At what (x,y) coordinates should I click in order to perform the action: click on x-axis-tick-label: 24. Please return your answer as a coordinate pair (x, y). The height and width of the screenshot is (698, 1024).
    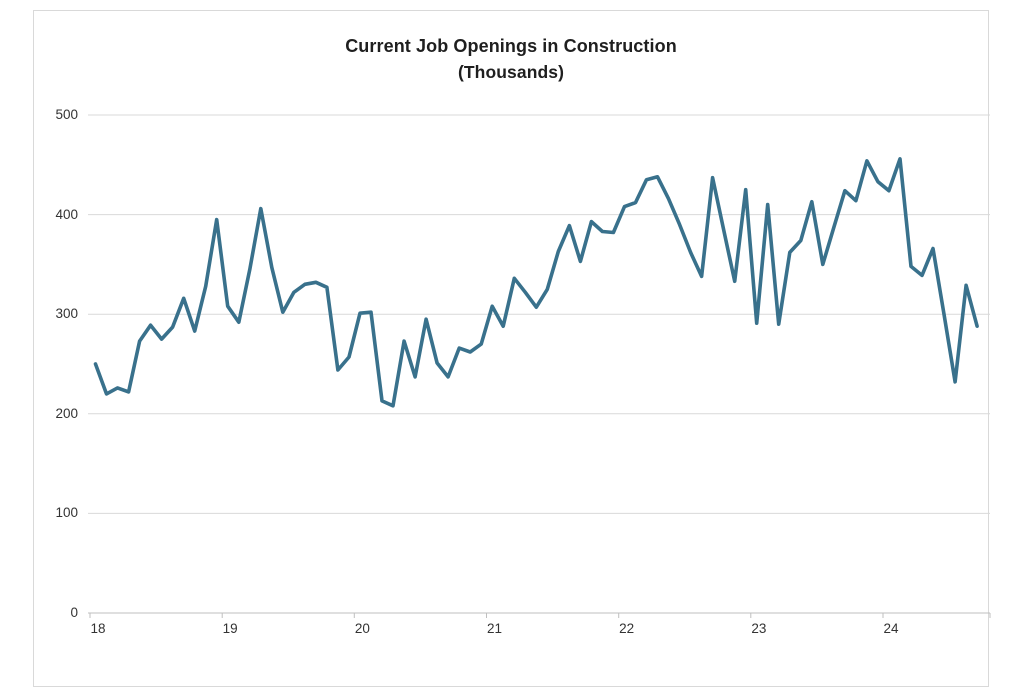
    Looking at the image, I should click on (891, 628).